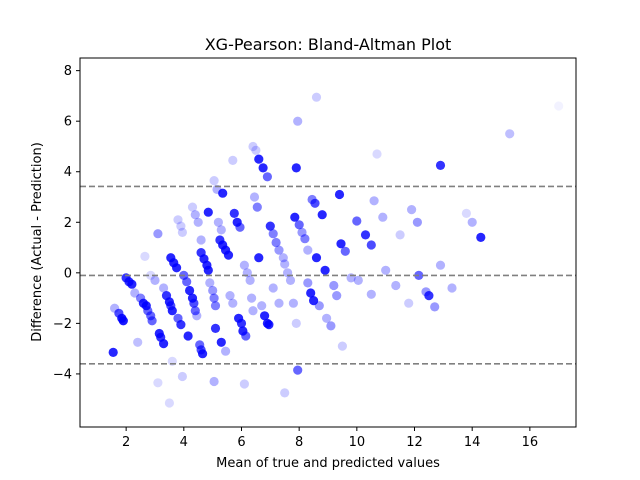 Image resolution: width=640 pixels, height=480 pixels. Describe the element at coordinates (126, 442) in the screenshot. I see `x-tick-label: 2` at that location.